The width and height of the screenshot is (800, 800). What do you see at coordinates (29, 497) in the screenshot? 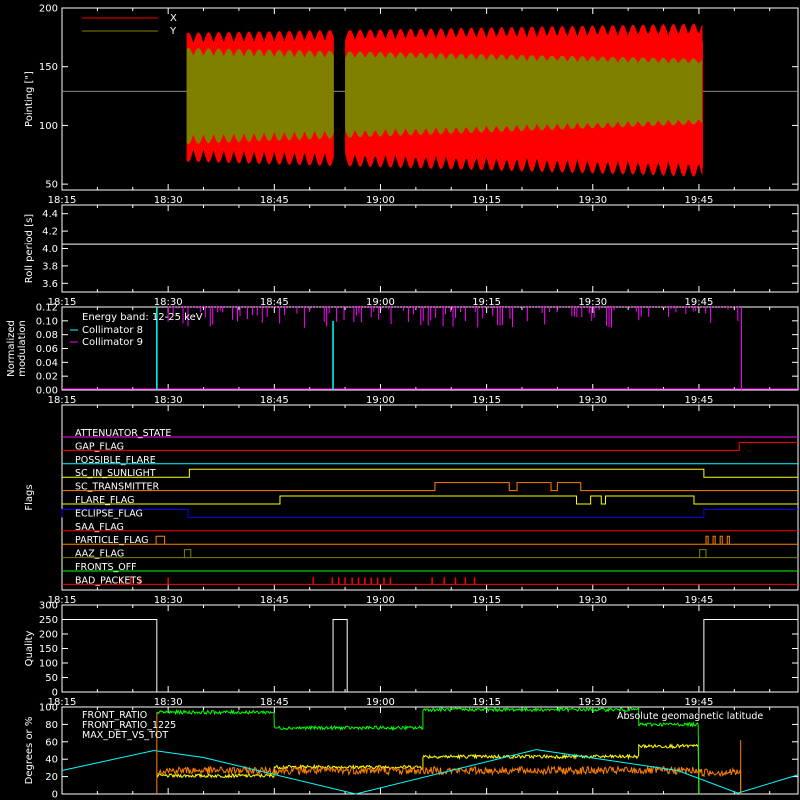
I see `y-axis-label: Flags` at bounding box center [29, 497].